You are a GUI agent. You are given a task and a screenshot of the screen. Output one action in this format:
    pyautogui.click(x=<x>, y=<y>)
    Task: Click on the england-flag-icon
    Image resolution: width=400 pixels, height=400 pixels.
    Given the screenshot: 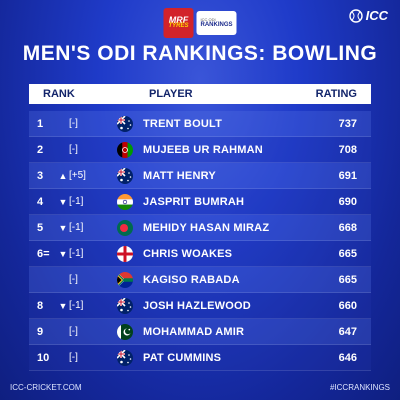 What is the action you would take?
    pyautogui.click(x=125, y=253)
    